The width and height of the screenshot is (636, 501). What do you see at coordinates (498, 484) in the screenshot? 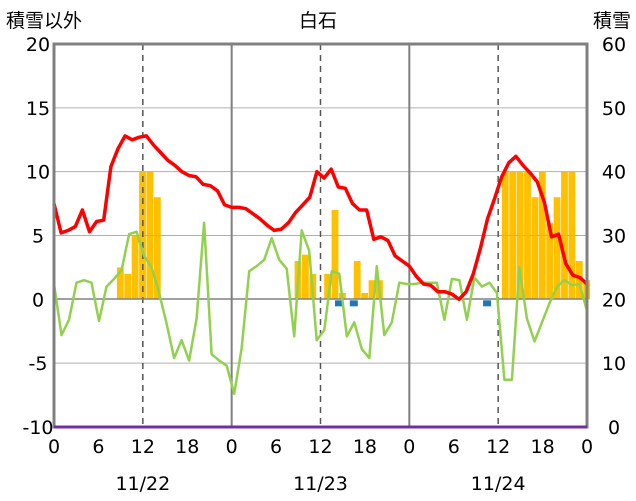
I see `day-label: 11/24` at bounding box center [498, 484].